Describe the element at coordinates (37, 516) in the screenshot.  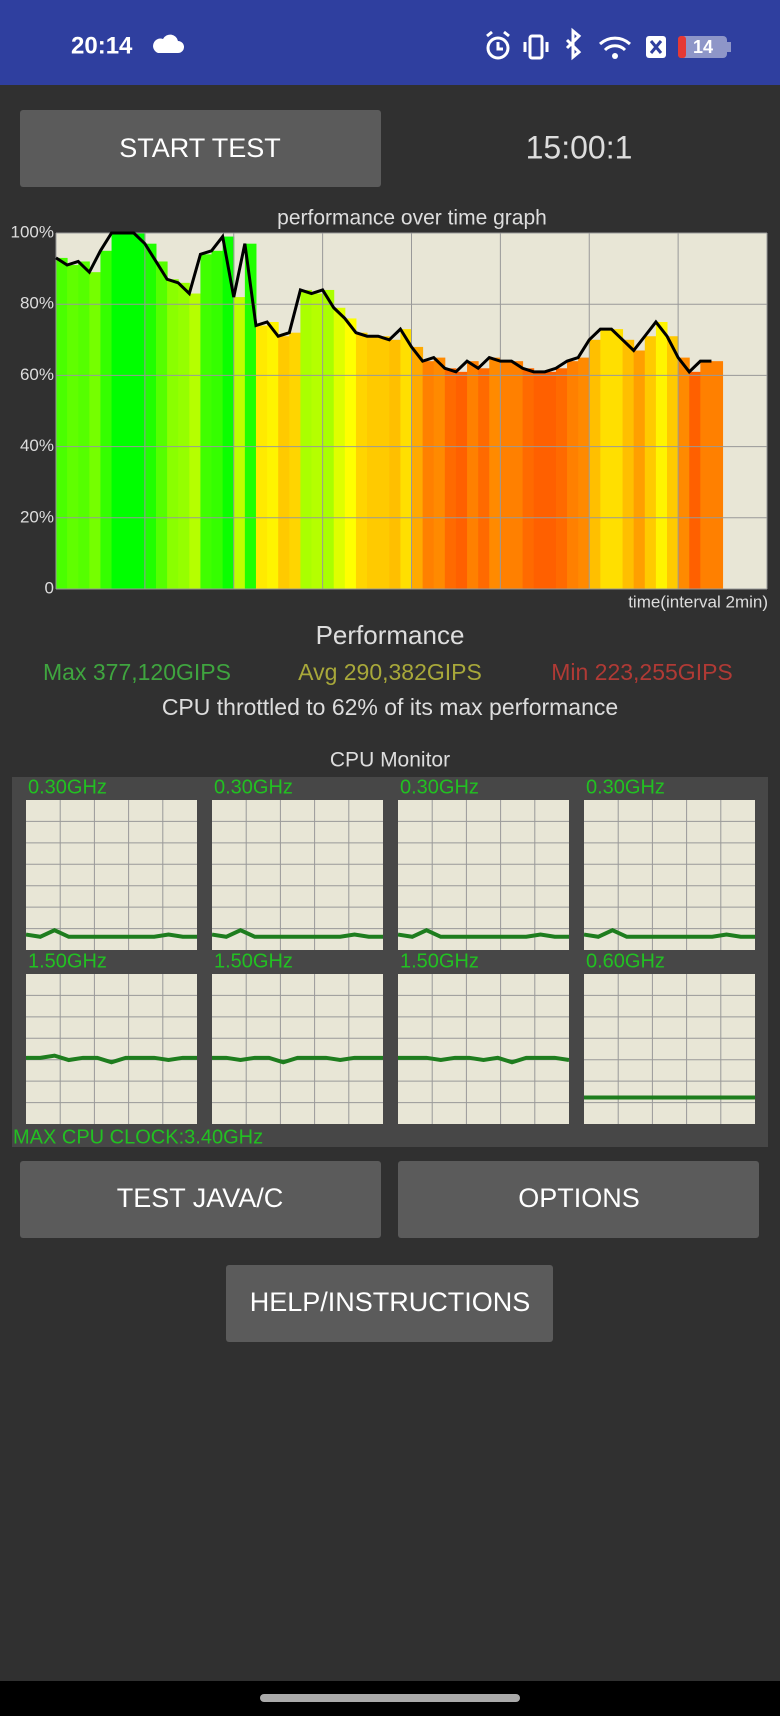
I see `y-tick-label: 20%` at that location.